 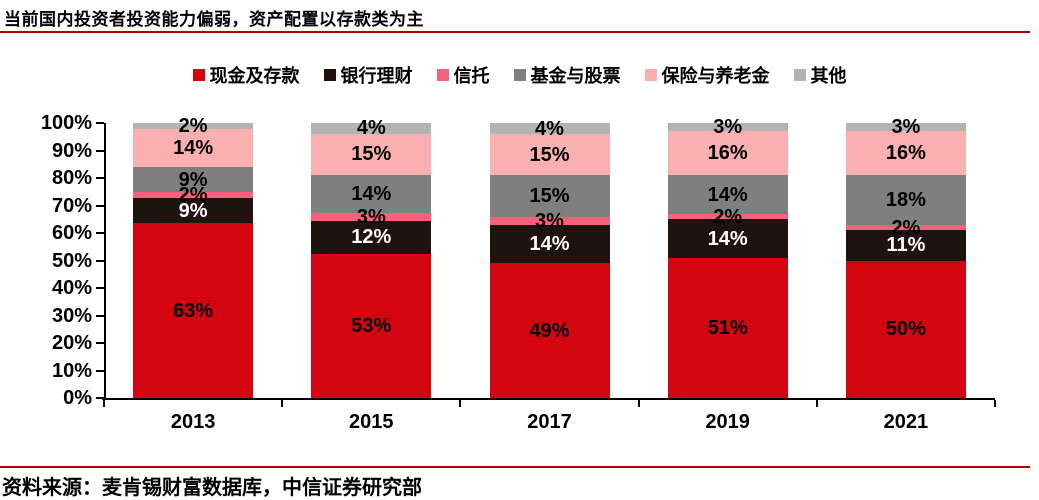 I want to click on legend-item-2: 信托, so click(x=463, y=75).